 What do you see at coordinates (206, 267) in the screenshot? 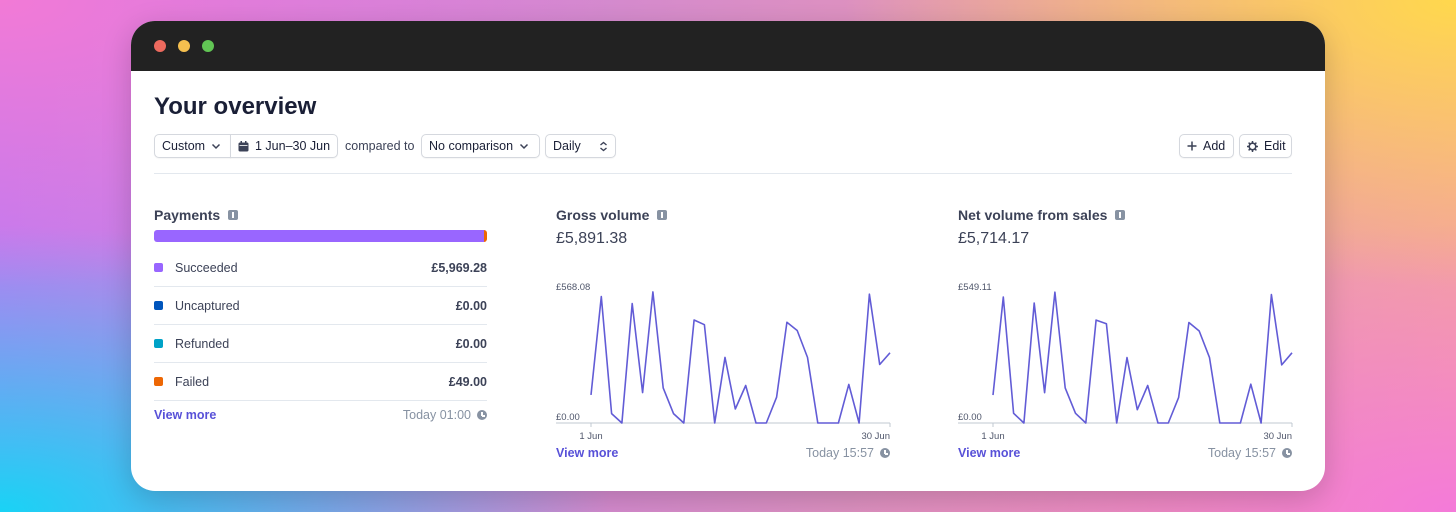
I see `payments-row-label: Succeeded` at bounding box center [206, 267].